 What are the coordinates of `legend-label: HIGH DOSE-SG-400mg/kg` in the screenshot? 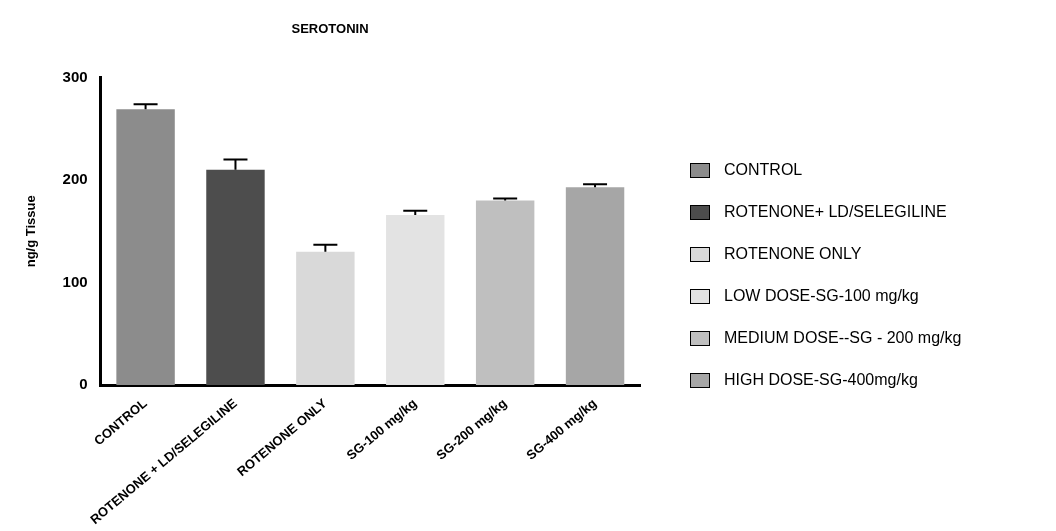 It's located at (821, 380).